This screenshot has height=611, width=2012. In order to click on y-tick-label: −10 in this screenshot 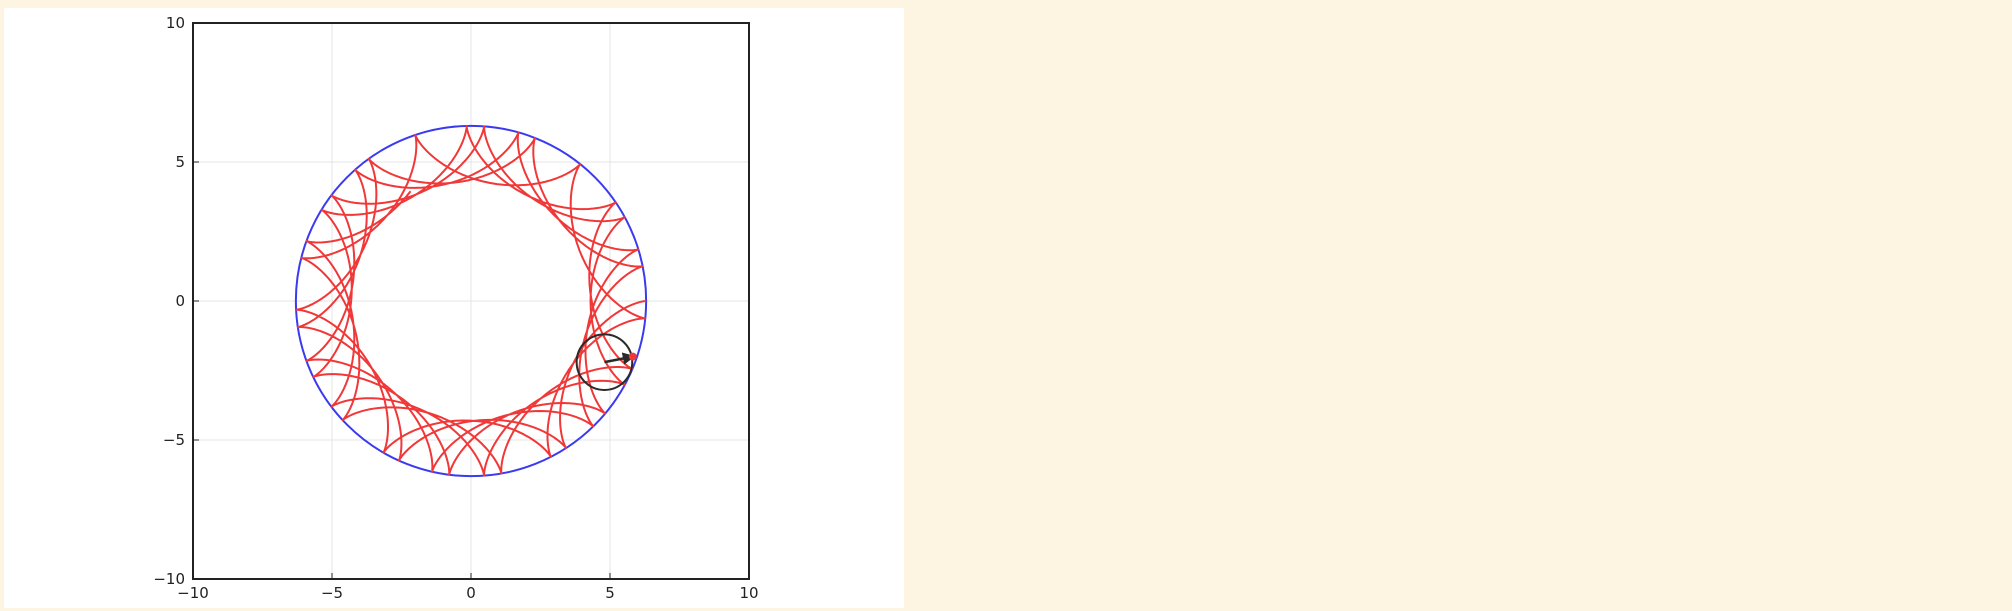, I will do `click(169, 579)`.